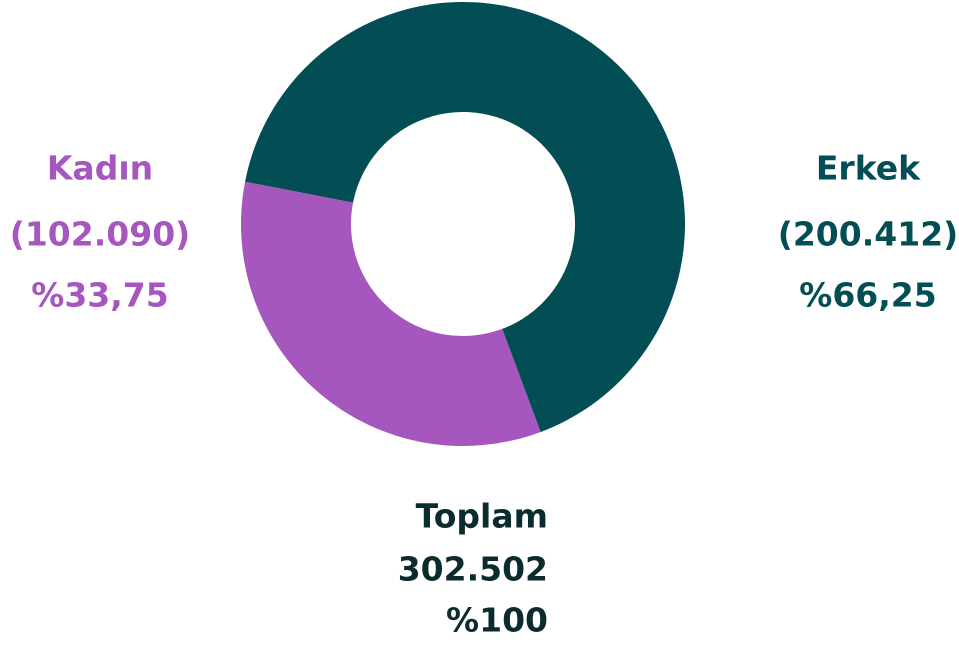  What do you see at coordinates (868, 234) in the screenshot?
I see `slice-value: (200.412)` at bounding box center [868, 234].